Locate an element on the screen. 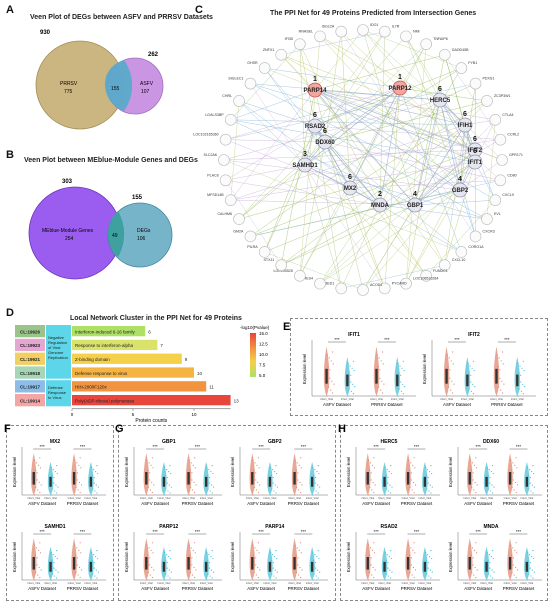  ppi-hub-rank: 3 is located at coordinates (305, 154).